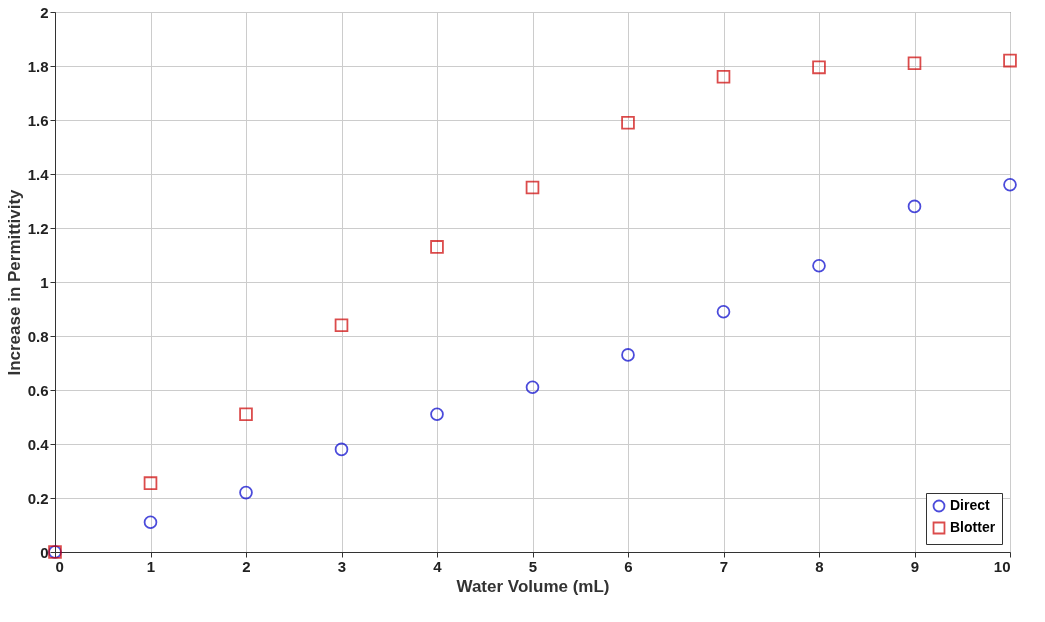 This screenshot has width=1045, height=622. What do you see at coordinates (246, 566) in the screenshot?
I see `x-tick-label: 2` at bounding box center [246, 566].